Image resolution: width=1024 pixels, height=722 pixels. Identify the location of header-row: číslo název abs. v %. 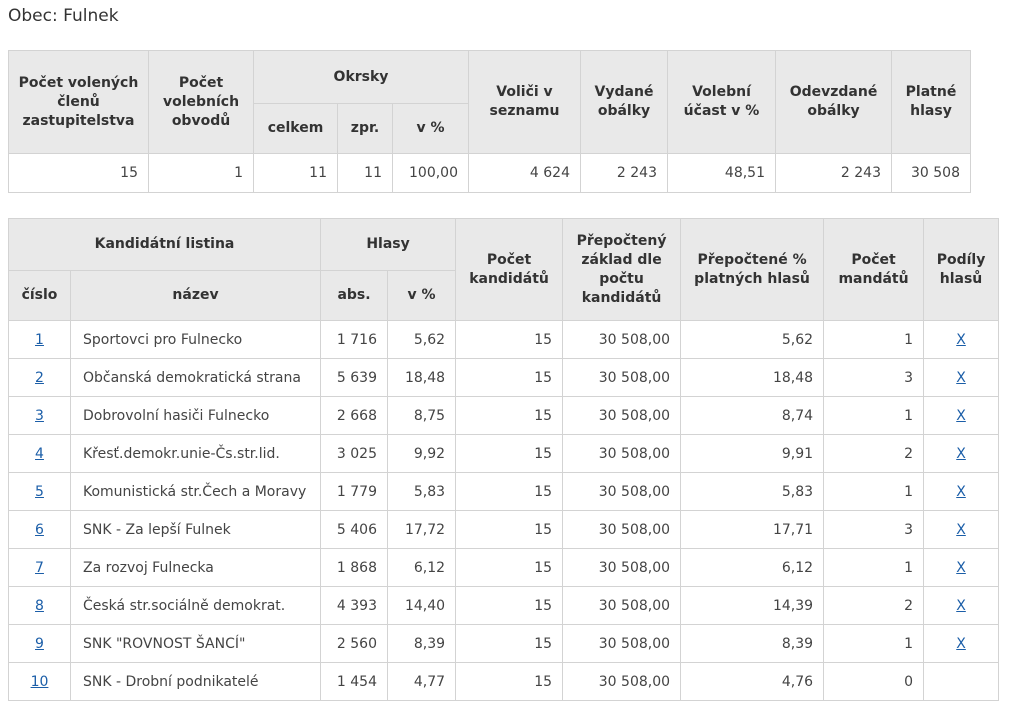
(503, 295).